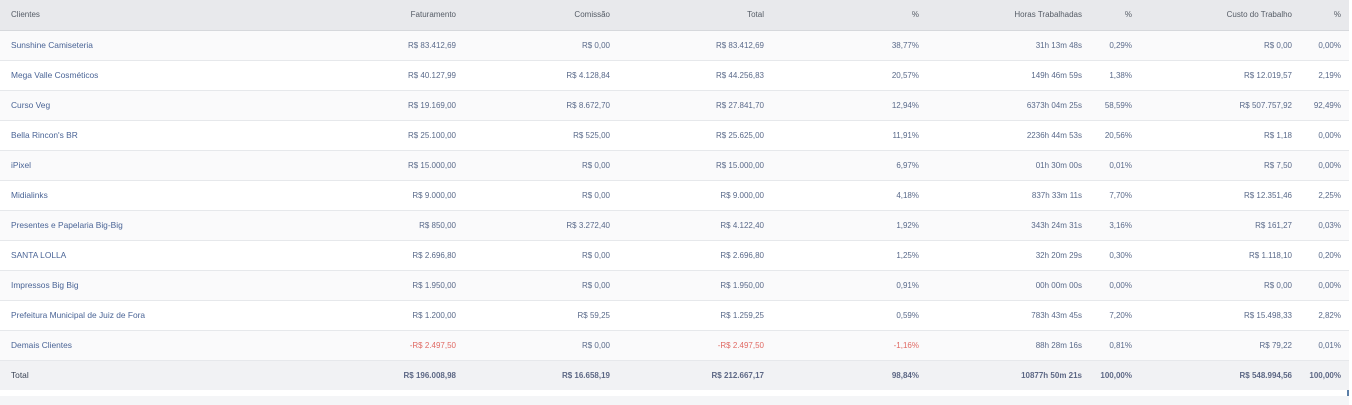 This screenshot has width=1352, height=405. Describe the element at coordinates (1058, 45) in the screenshot. I see `cell-horas: 31h 13m 48s` at that location.